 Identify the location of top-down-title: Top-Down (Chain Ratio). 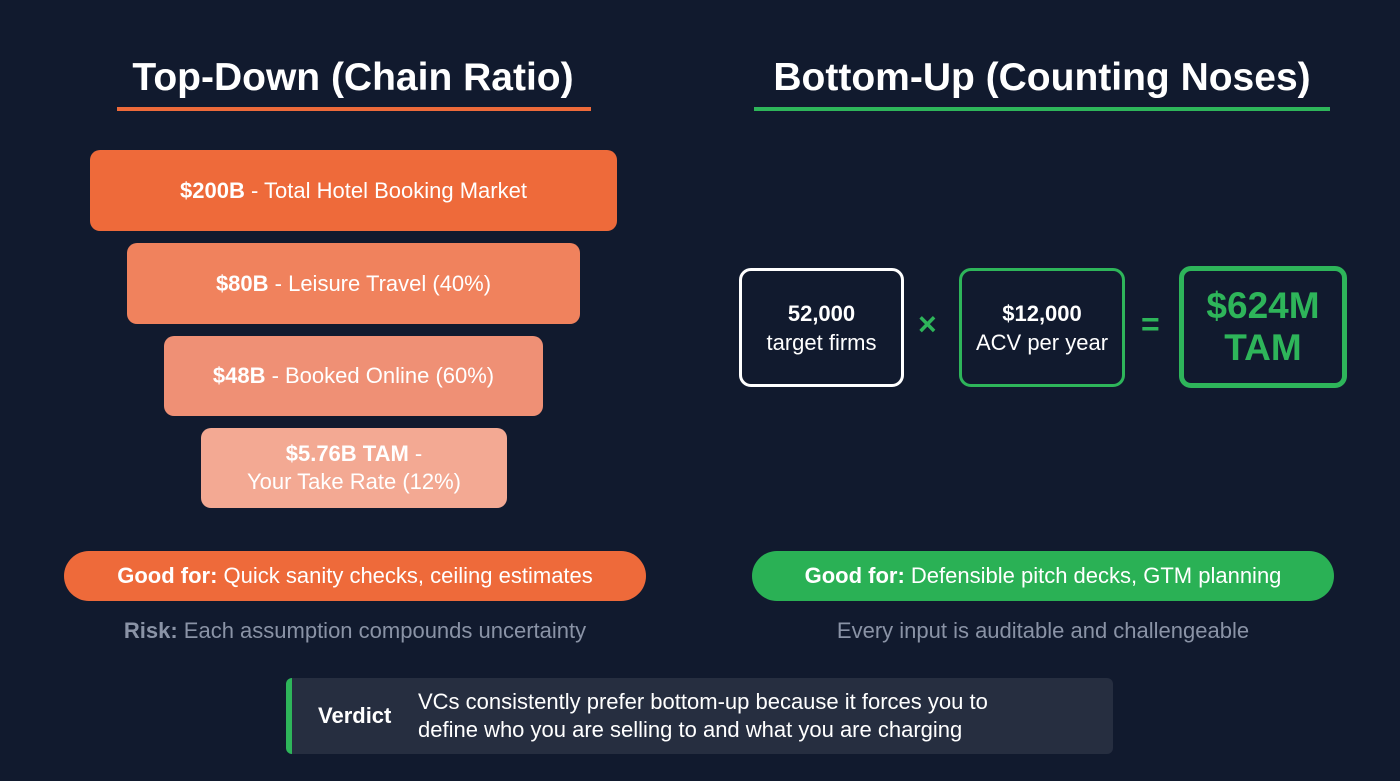
(353, 77).